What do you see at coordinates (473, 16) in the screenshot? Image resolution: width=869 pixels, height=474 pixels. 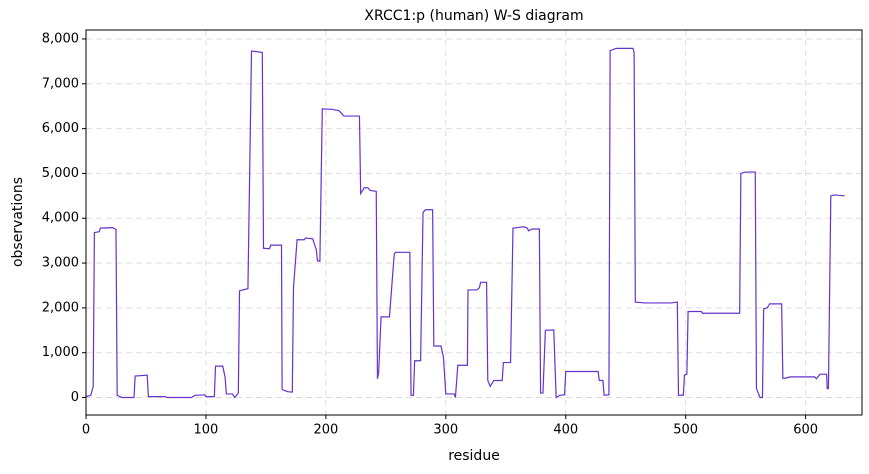 I see `chart-title: XRCC1:p (human) W-S diagram` at bounding box center [473, 16].